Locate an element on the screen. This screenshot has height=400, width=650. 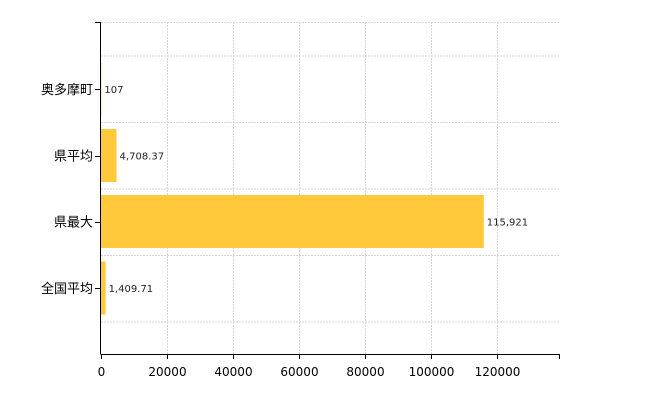
x-tick-label: 80000 is located at coordinates (365, 372).